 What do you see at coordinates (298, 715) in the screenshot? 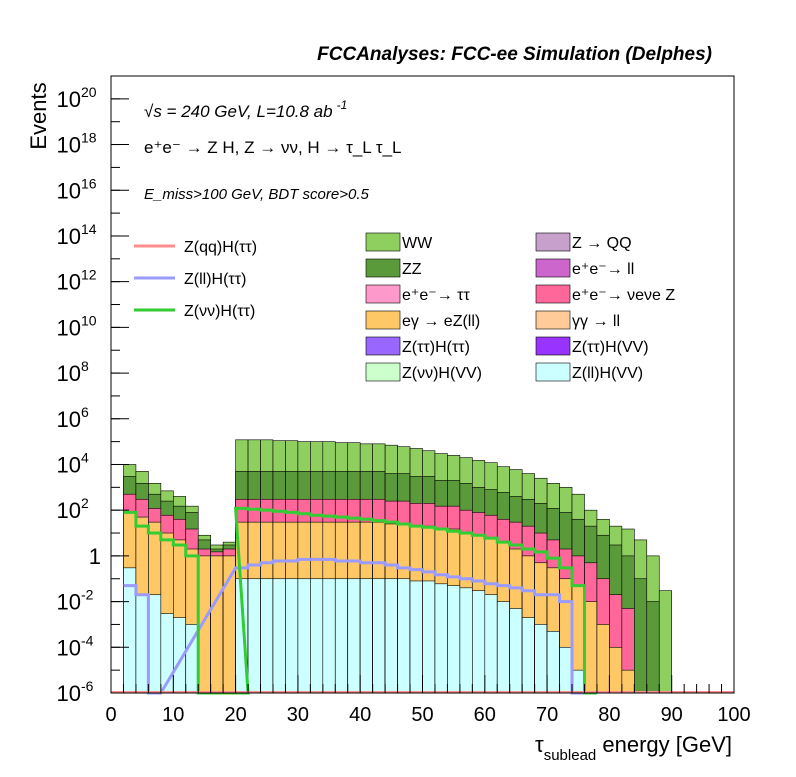
I see `x-tick-label-3: 30` at bounding box center [298, 715].